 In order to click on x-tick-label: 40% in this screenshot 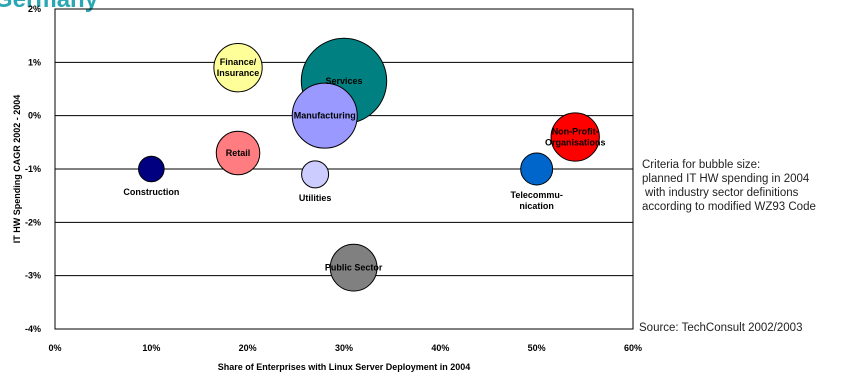, I will do `click(440, 348)`.